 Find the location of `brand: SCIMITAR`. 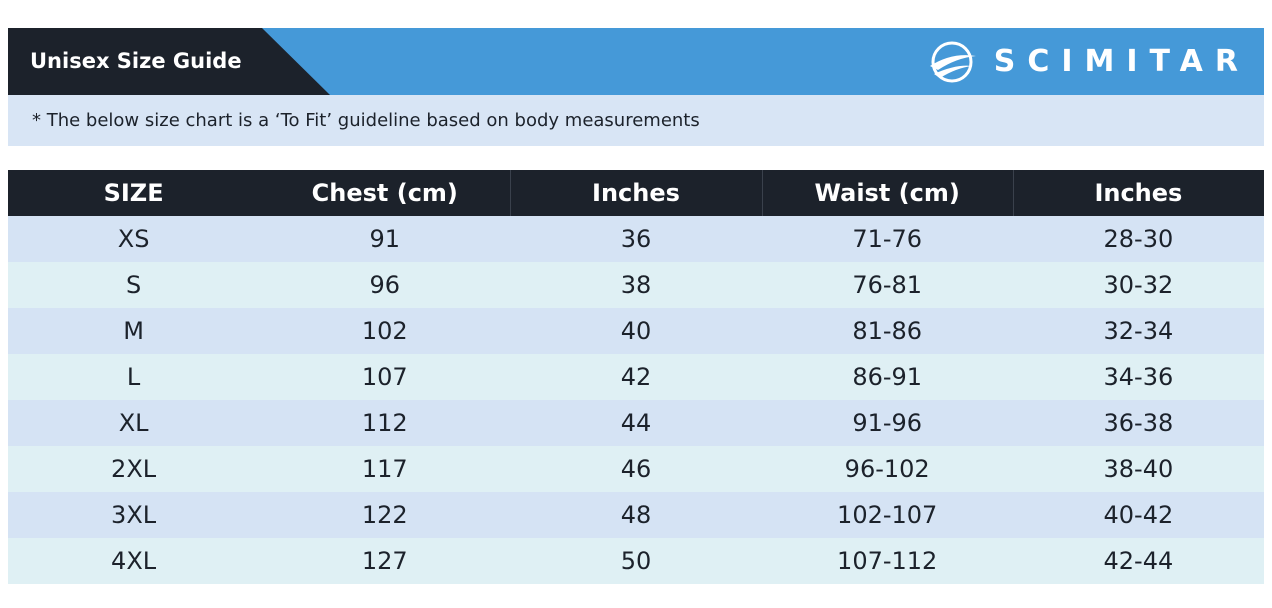

brand: SCIMITAR is located at coordinates (1121, 61).